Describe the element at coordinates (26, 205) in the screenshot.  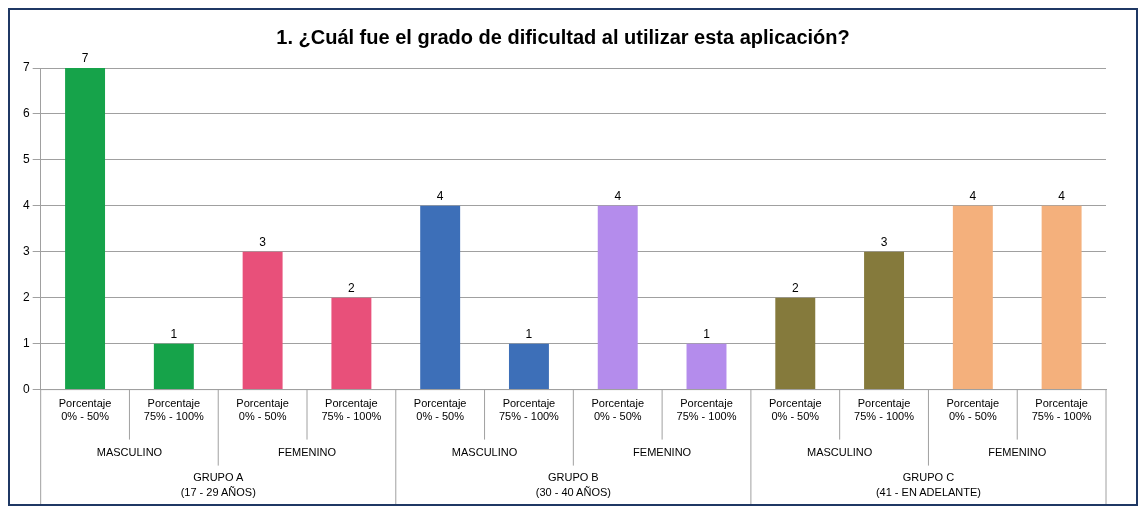
I see `y-tick-label: 4` at that location.